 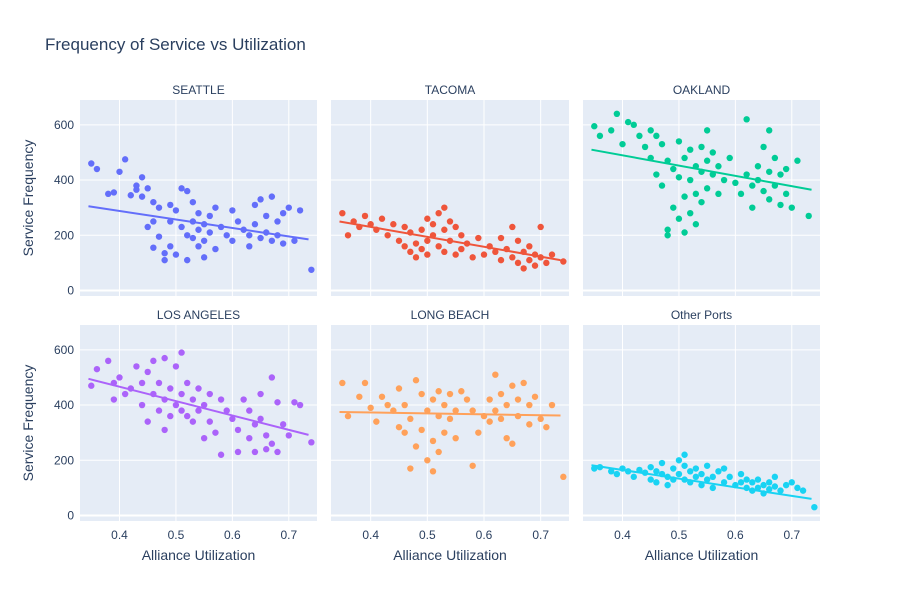 What do you see at coordinates (198, 90) in the screenshot?
I see `panel-title: SEATTLE` at bounding box center [198, 90].